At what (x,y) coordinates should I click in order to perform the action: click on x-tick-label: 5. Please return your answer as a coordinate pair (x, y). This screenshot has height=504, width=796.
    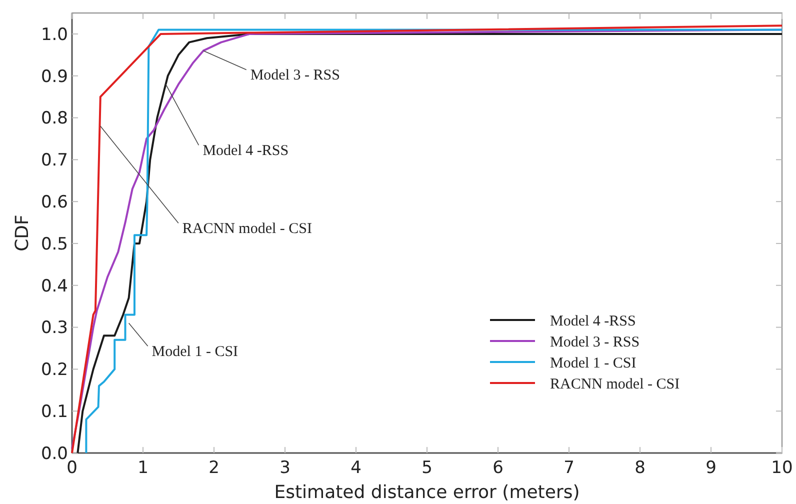
    Looking at the image, I should click on (427, 468).